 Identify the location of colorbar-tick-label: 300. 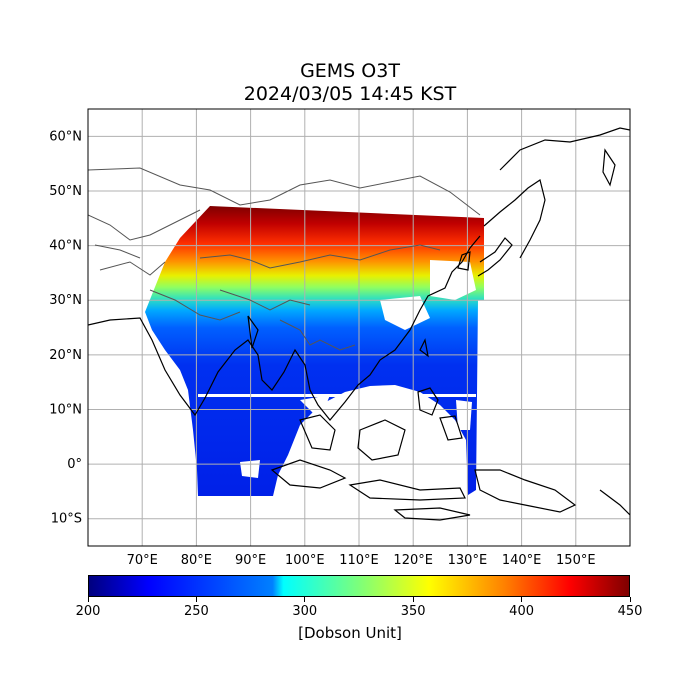
(305, 611).